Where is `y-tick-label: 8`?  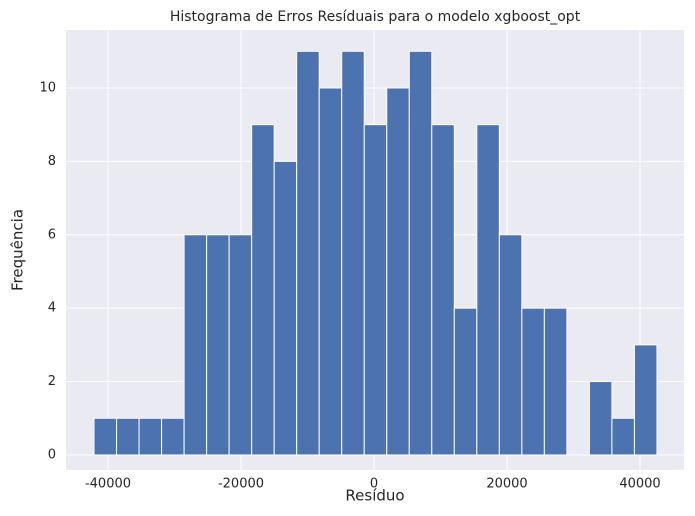
y-tick-label: 8 is located at coordinates (52, 161).